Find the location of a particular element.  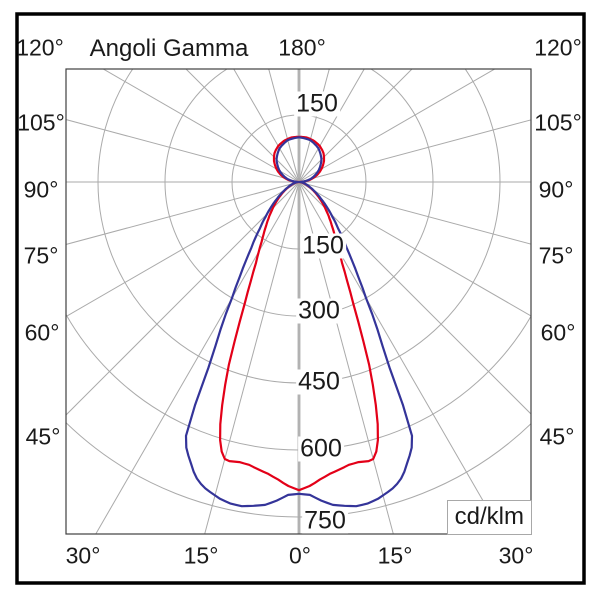

grid-ring is located at coordinates (298, 469).